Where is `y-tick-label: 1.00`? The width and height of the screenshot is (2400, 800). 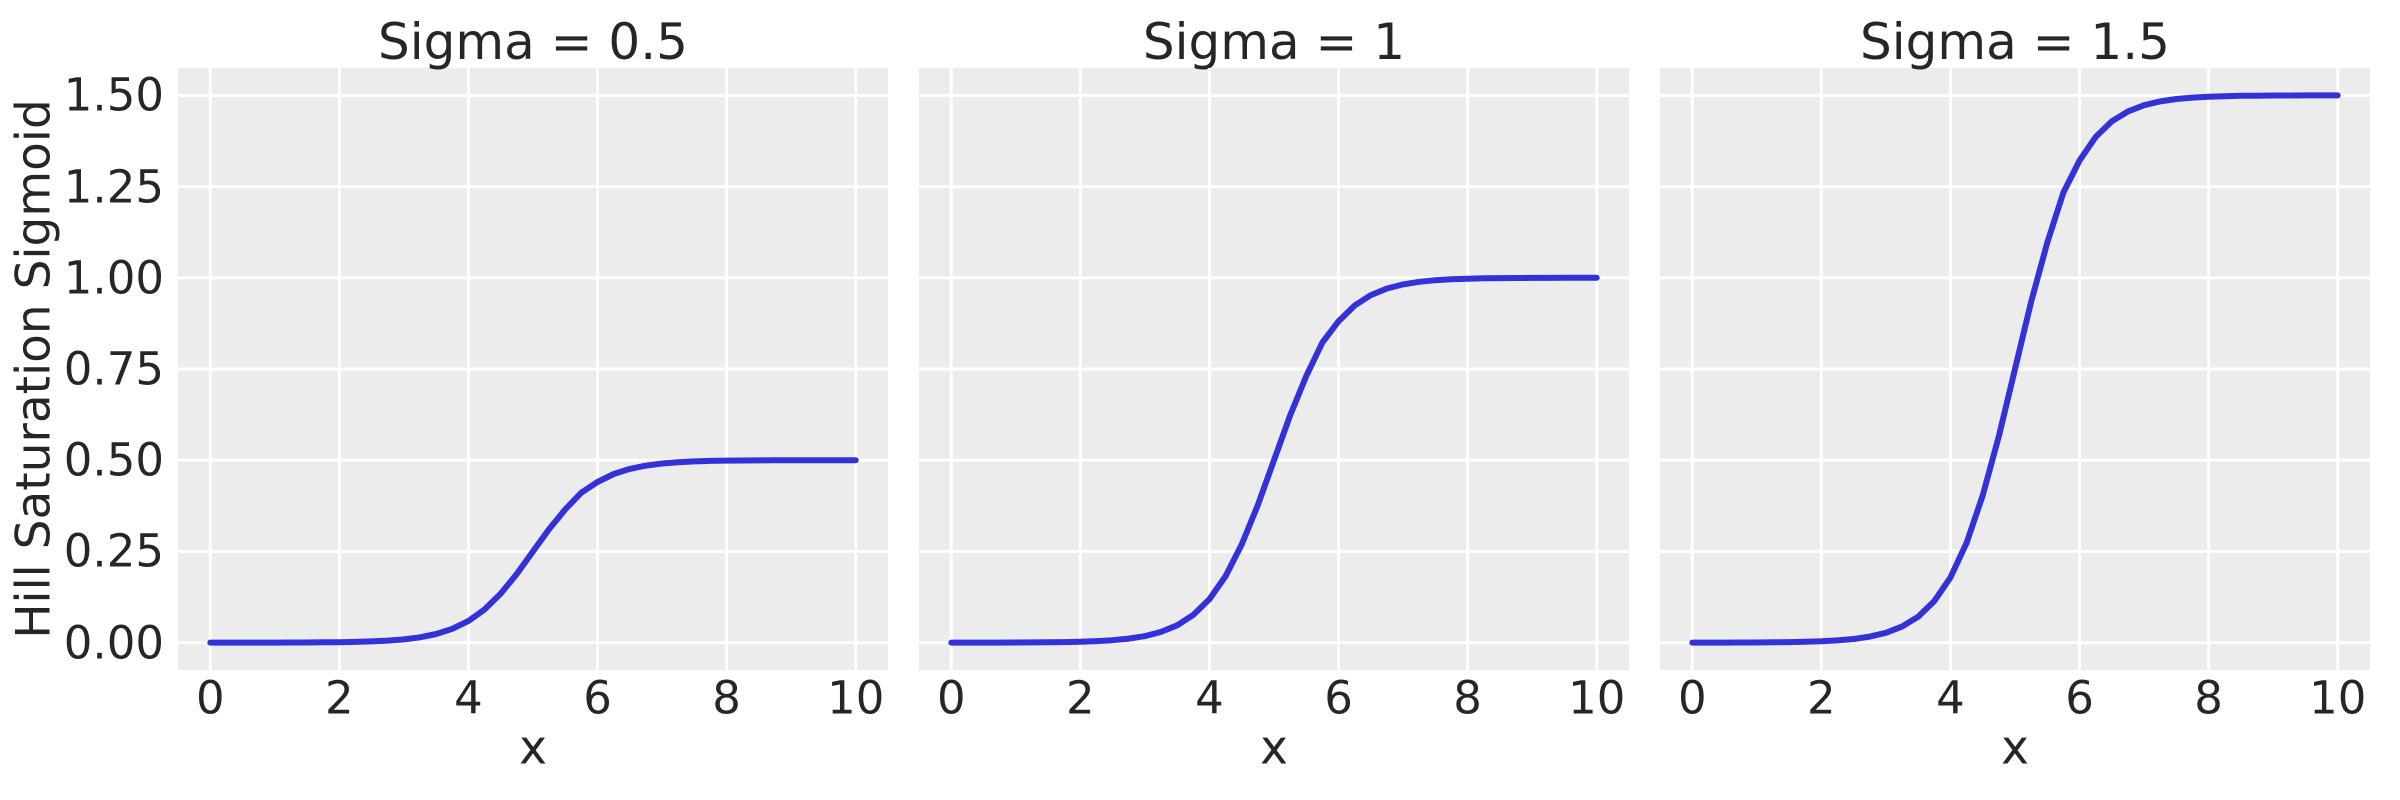 y-tick-label: 1.00 is located at coordinates (113, 278).